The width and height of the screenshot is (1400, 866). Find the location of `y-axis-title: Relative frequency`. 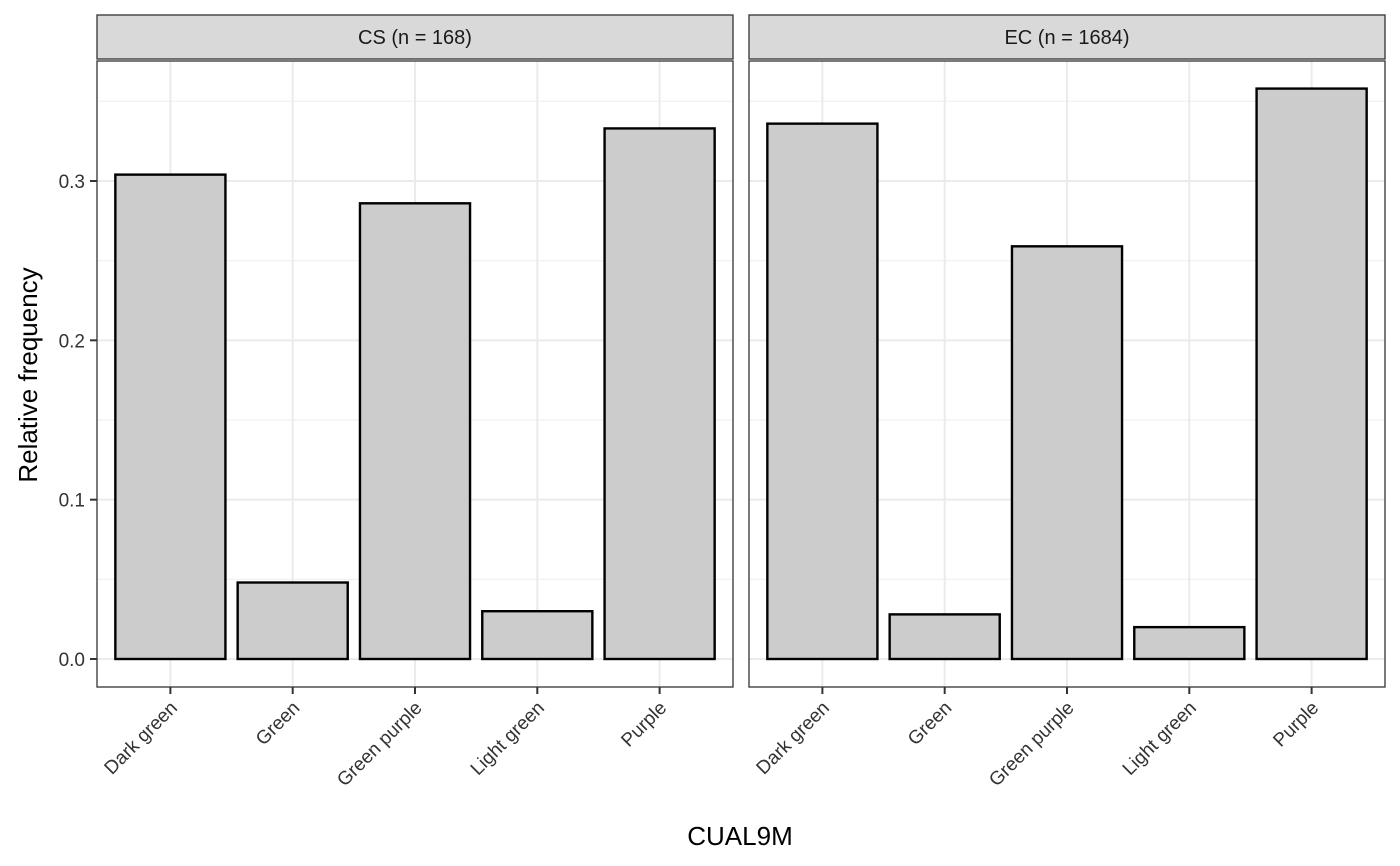

y-axis-title: Relative frequency is located at coordinates (28, 374).